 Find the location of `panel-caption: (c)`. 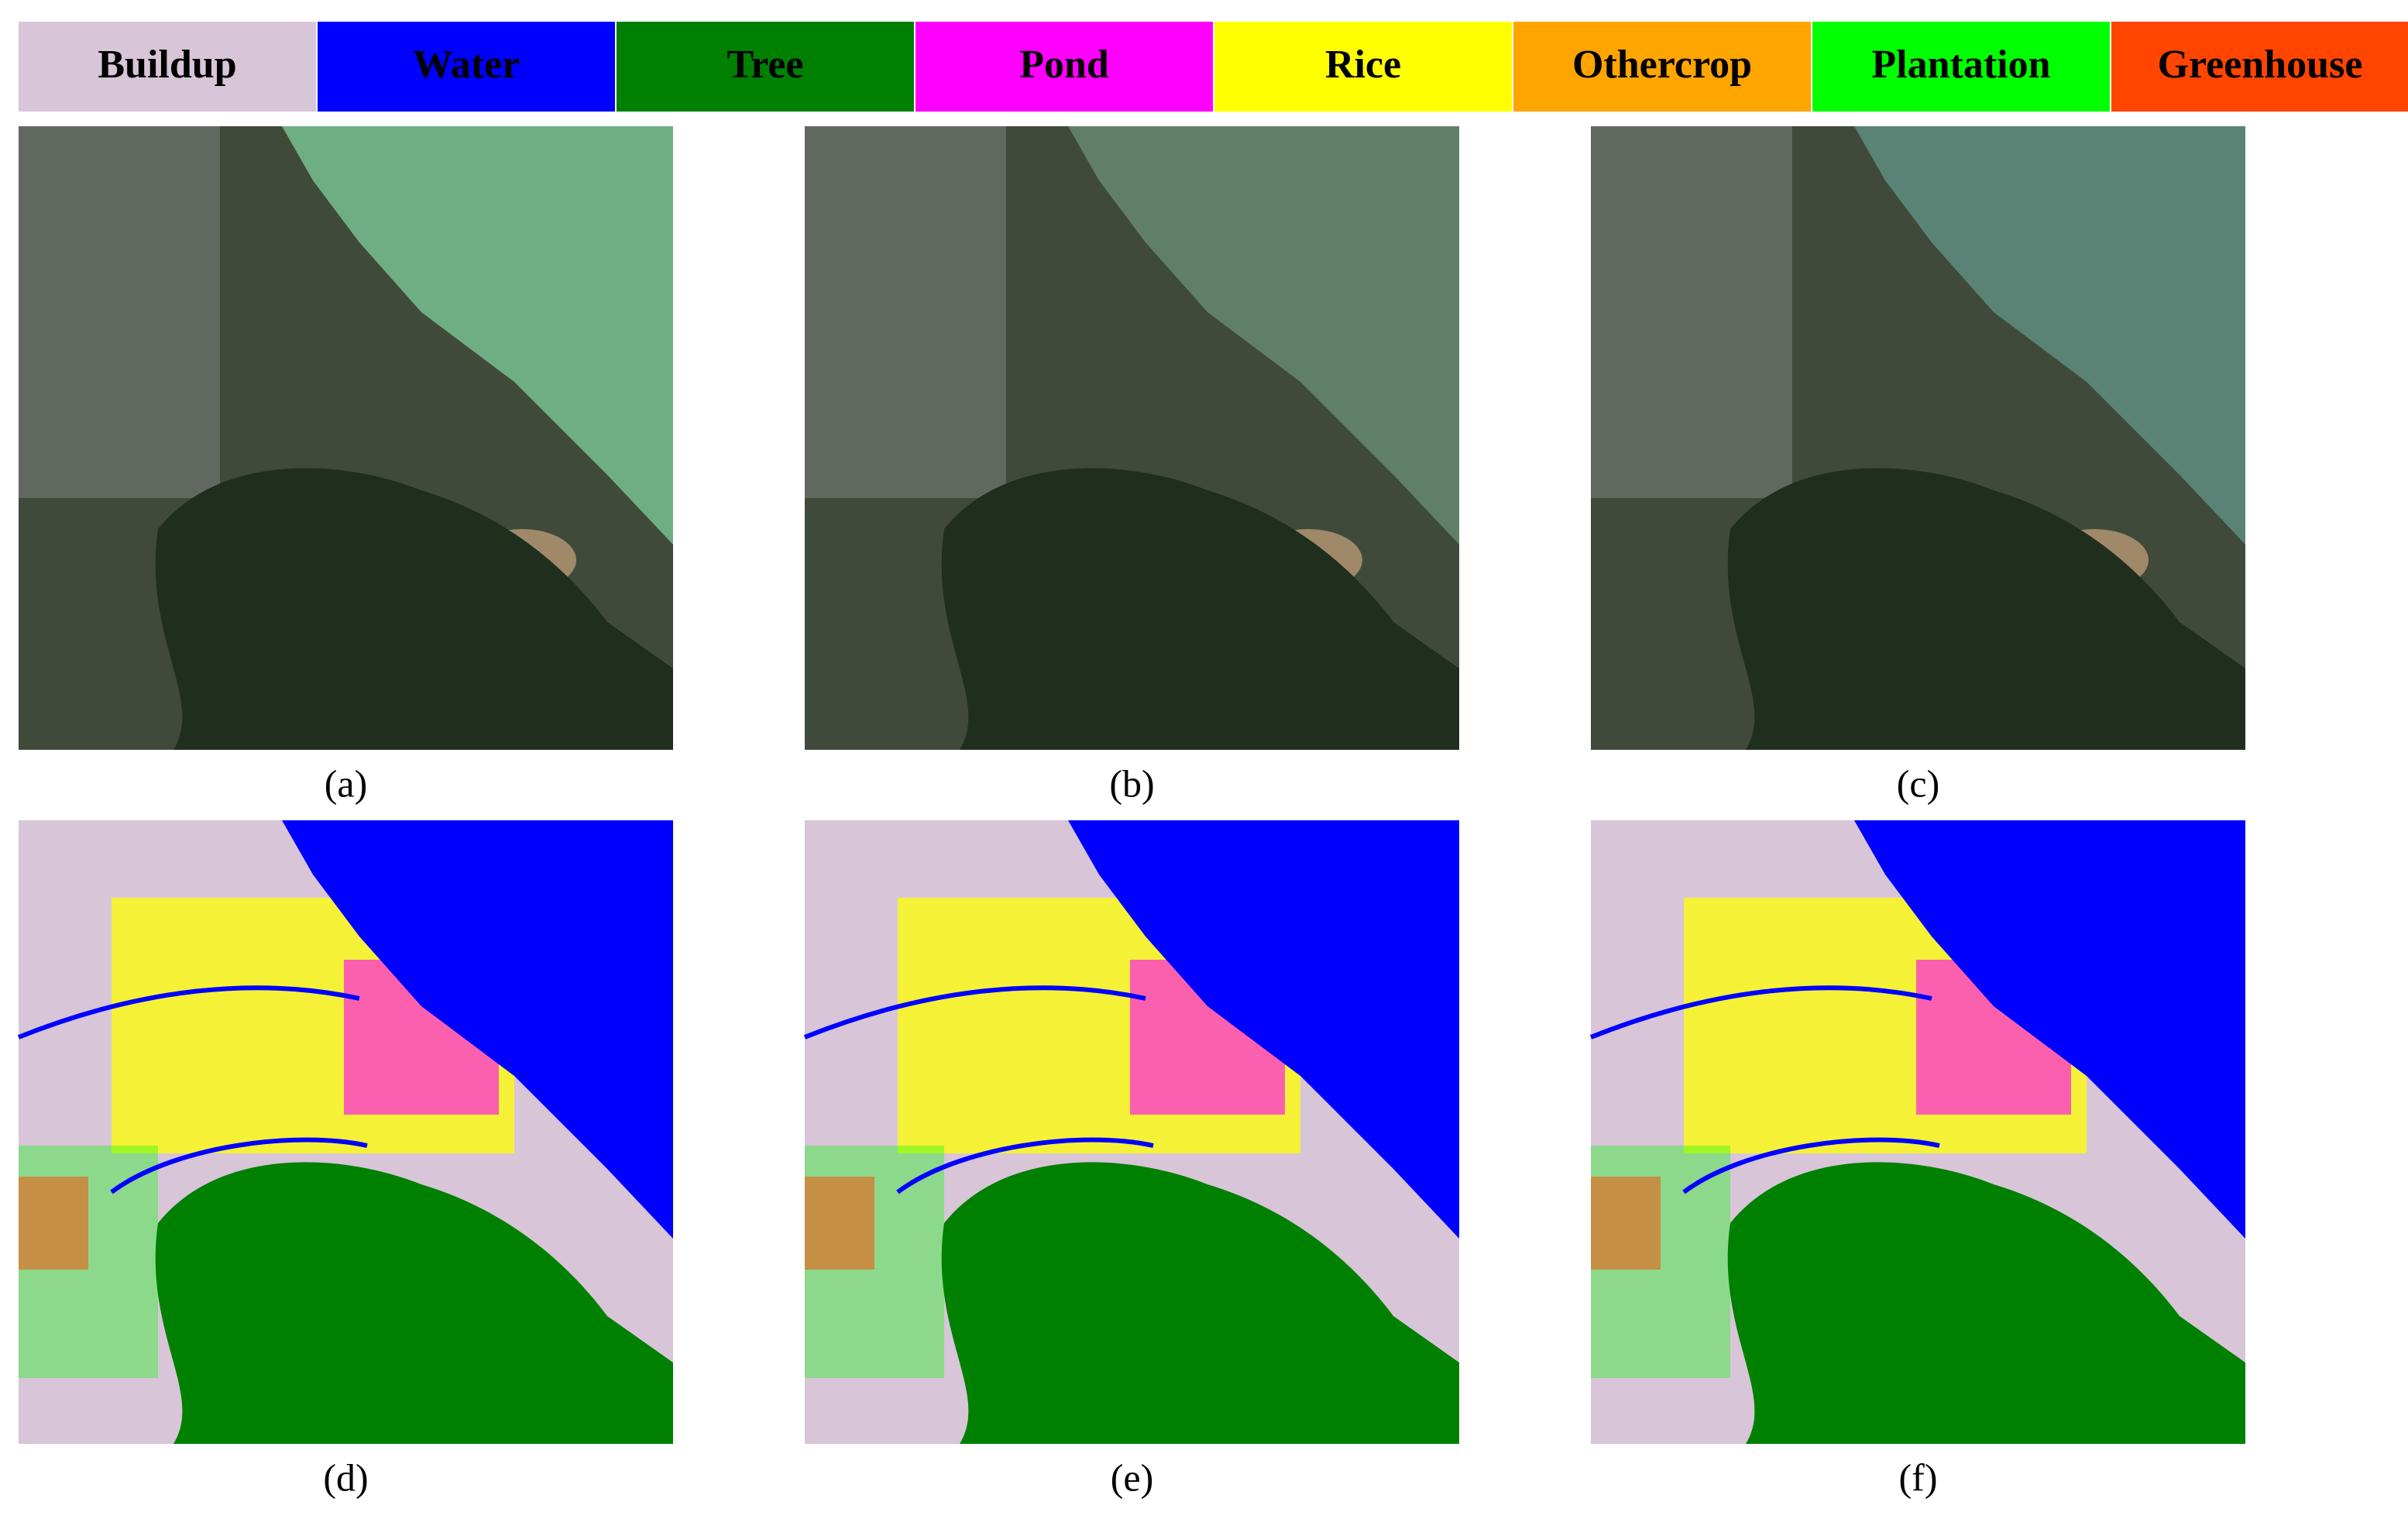

panel-caption: (c) is located at coordinates (1919, 783).